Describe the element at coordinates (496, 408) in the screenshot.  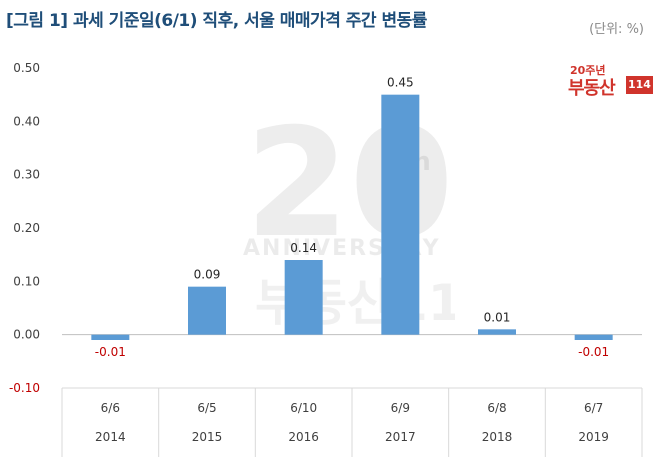
I see `x-category-label: 6/8` at that location.